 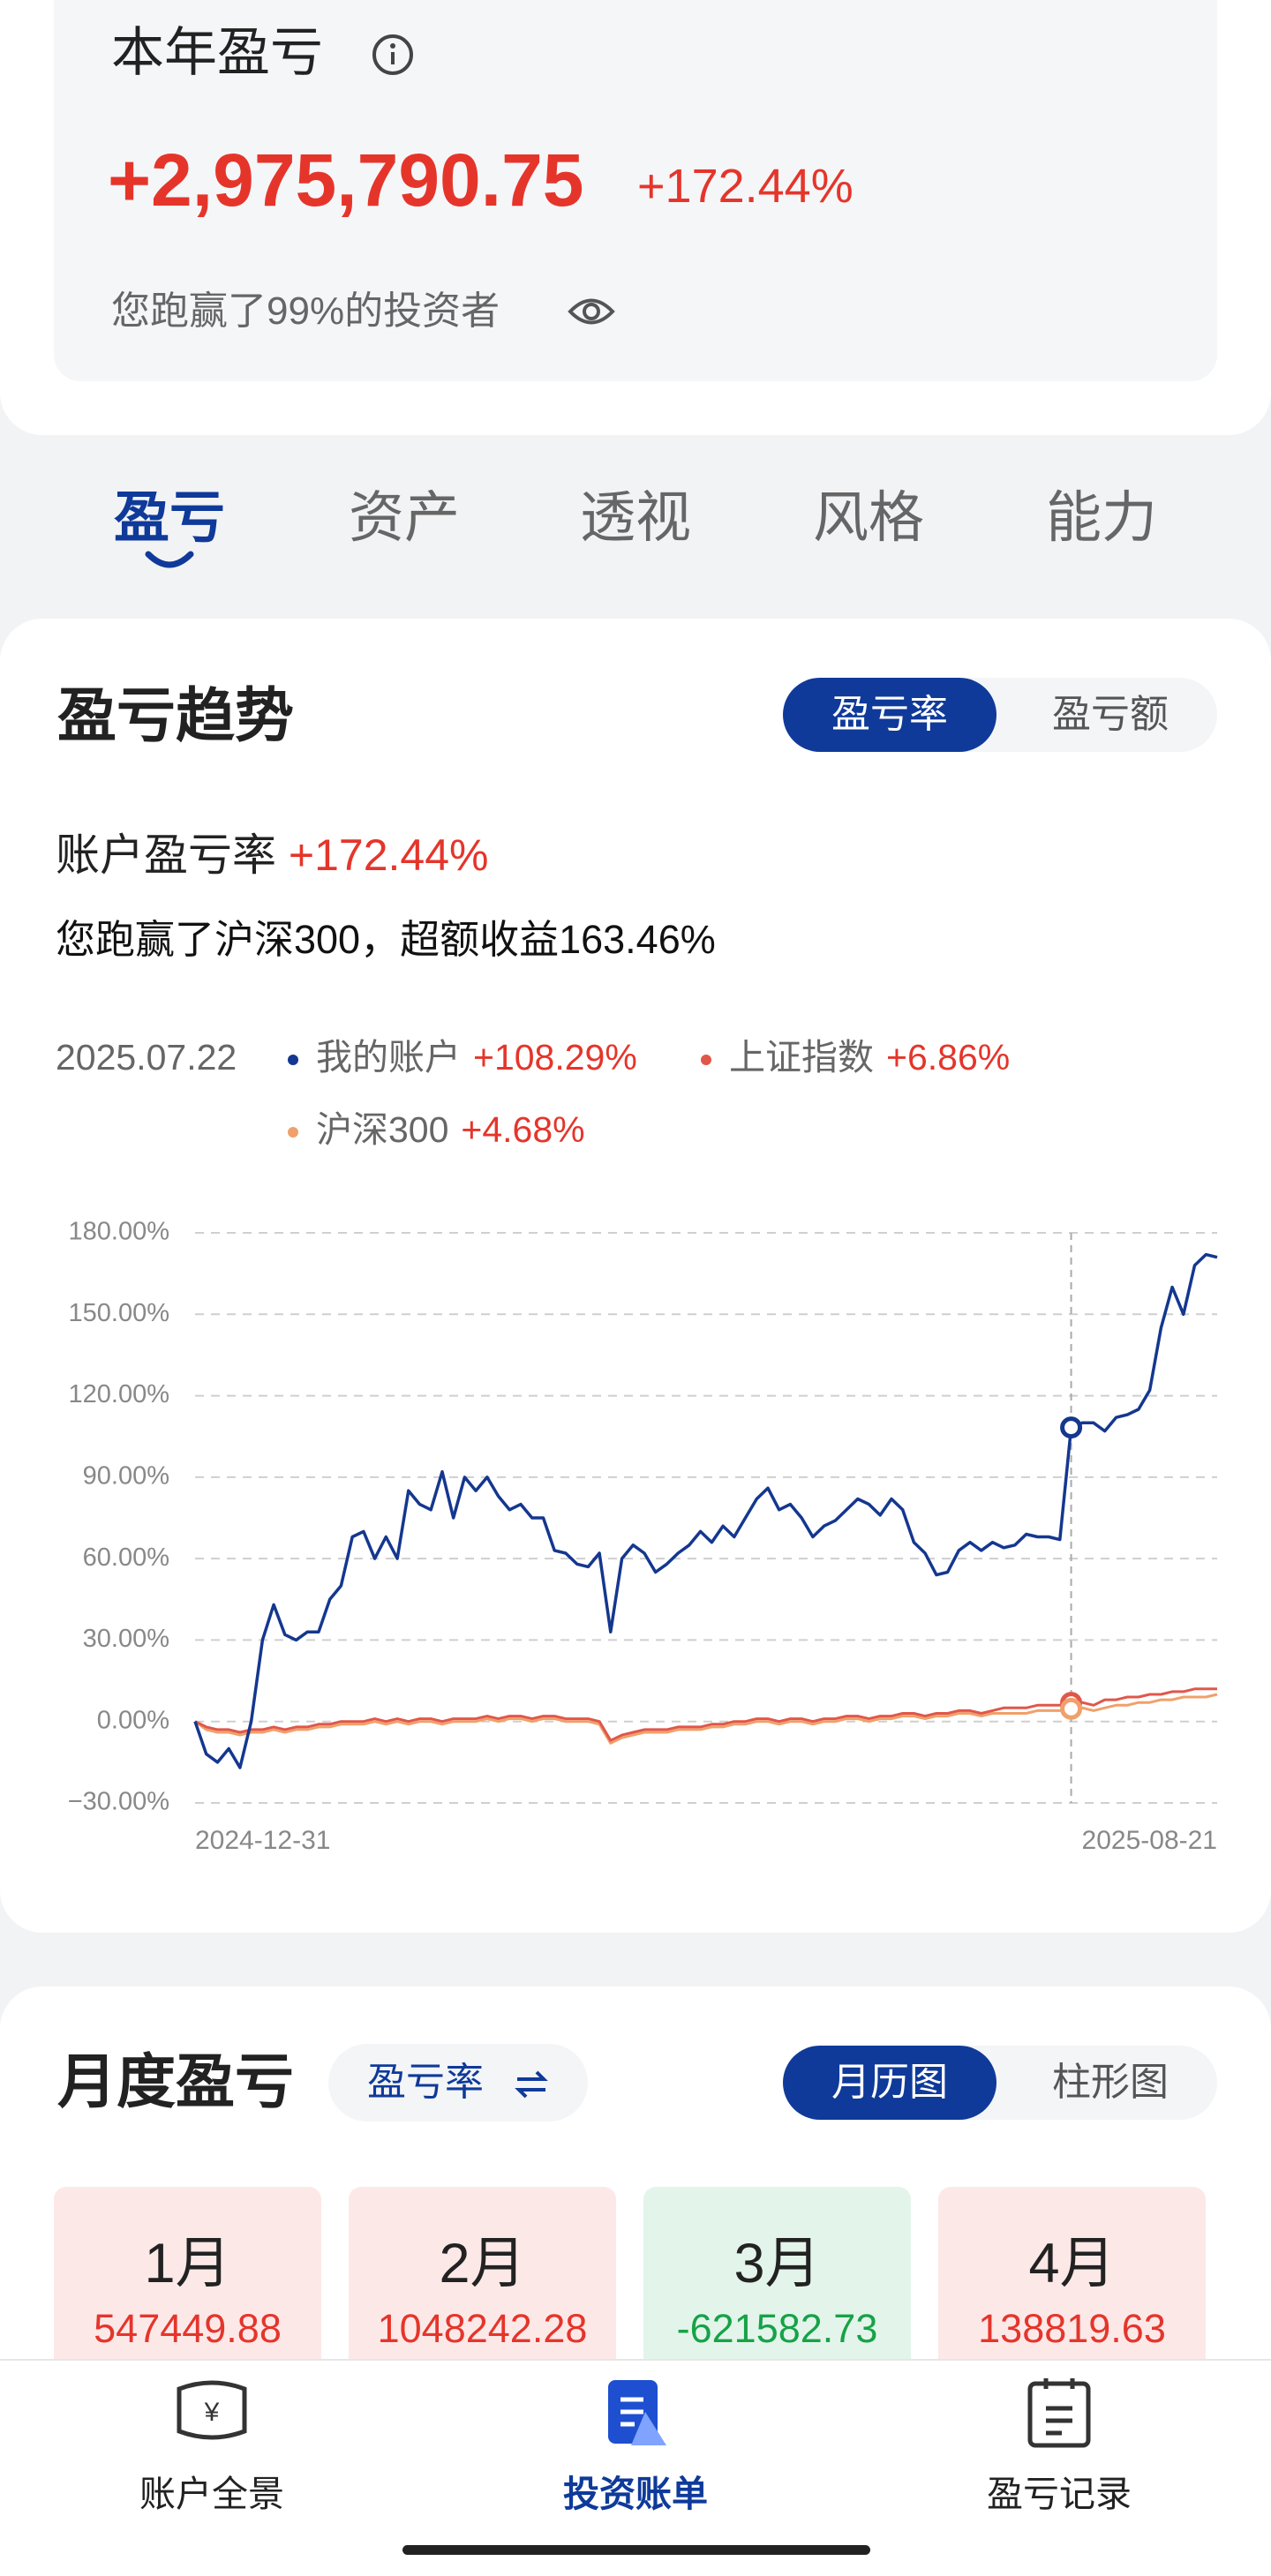 What do you see at coordinates (425, 2082) in the screenshot?
I see `metric-selector-text: 盈亏率` at bounding box center [425, 2082].